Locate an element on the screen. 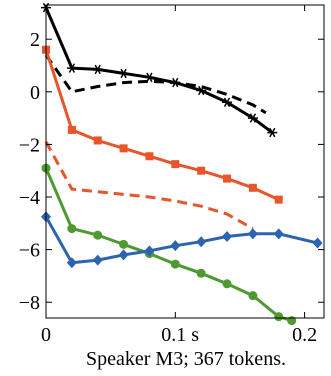  x-tick-label: 0.2 is located at coordinates (304, 335).